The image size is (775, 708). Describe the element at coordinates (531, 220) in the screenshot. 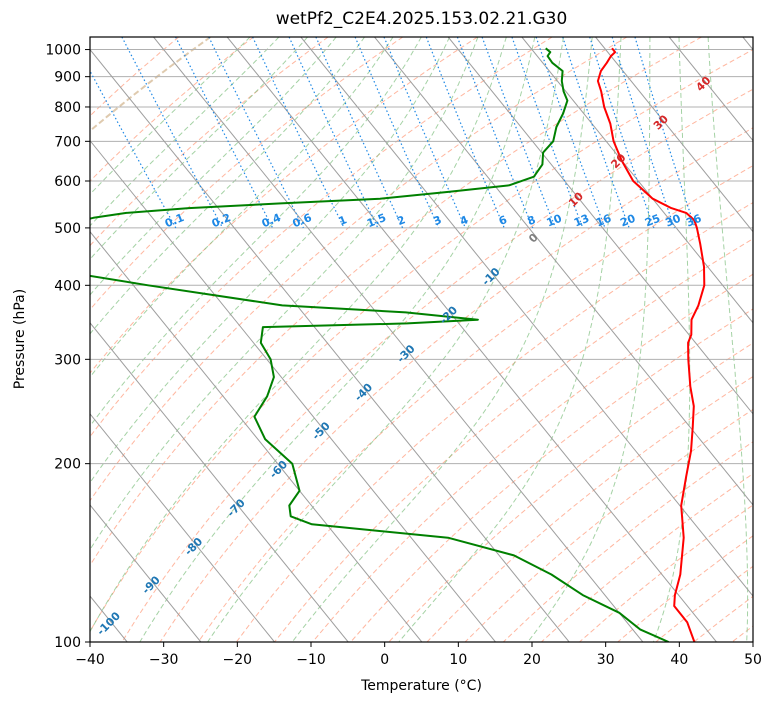

I see `mixing-ratio-label: 8` at that location.